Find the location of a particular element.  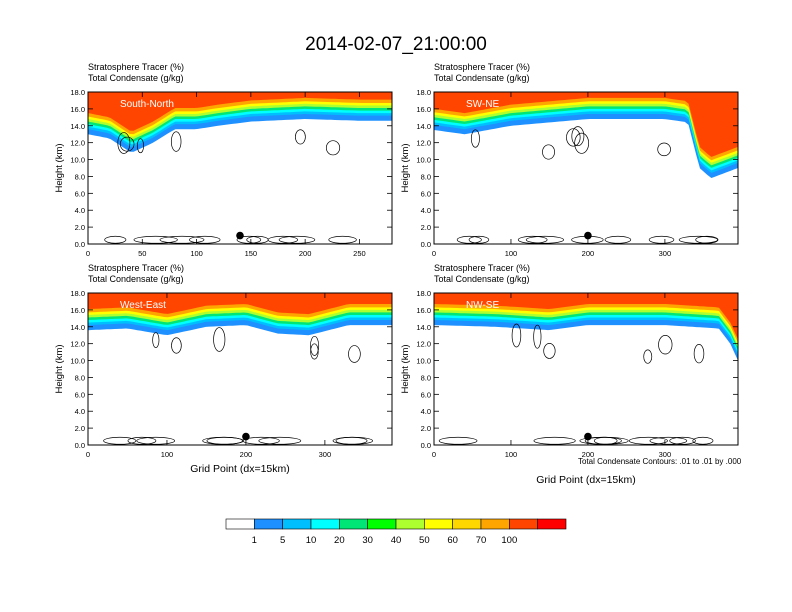

page-title: 2014-02-07_21:00:00 is located at coordinates (396, 44).